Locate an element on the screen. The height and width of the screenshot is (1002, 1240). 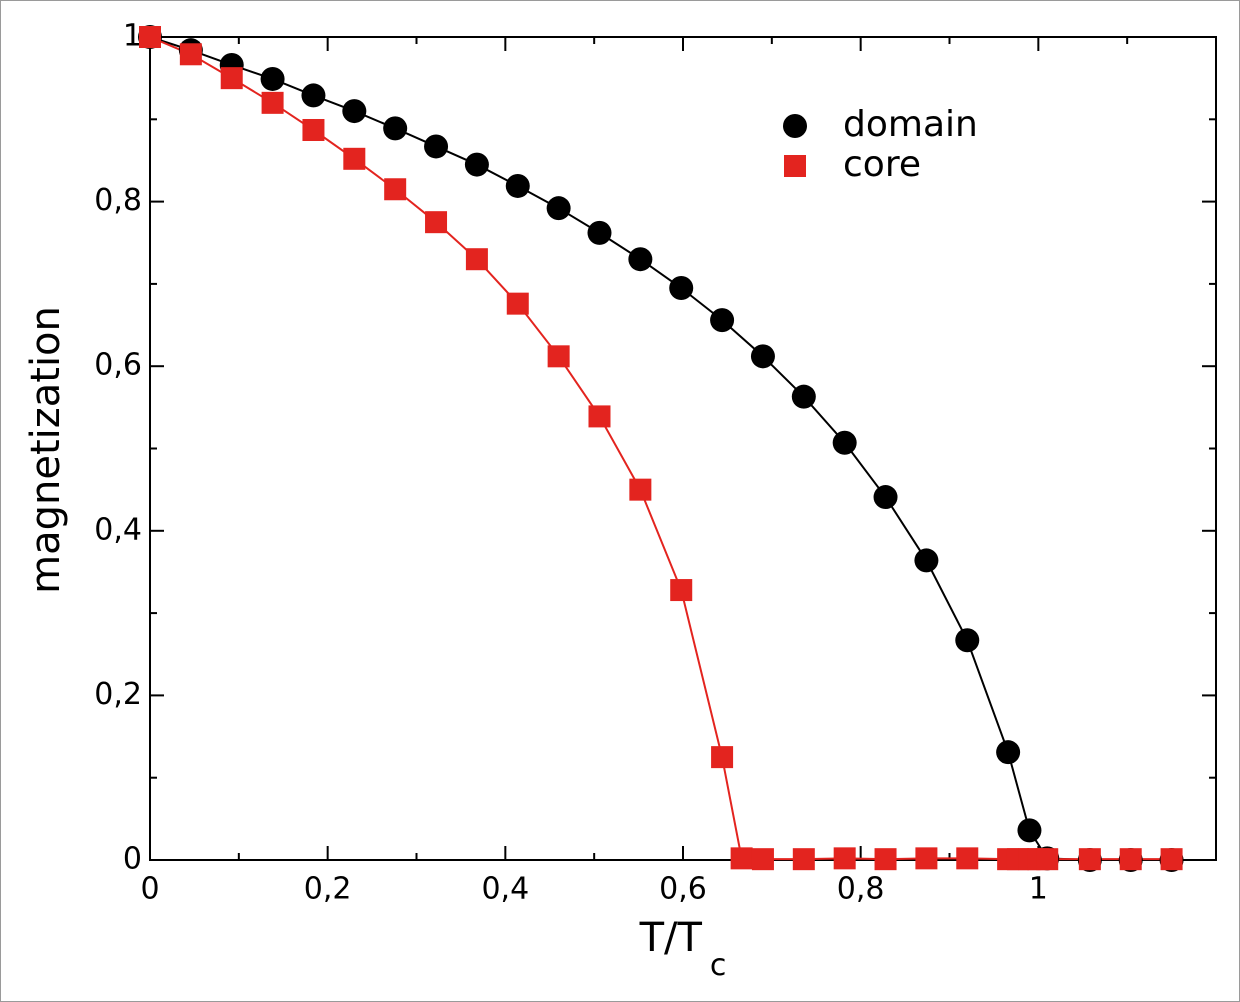
x-tick-label: 0,8 is located at coordinates (861, 889).